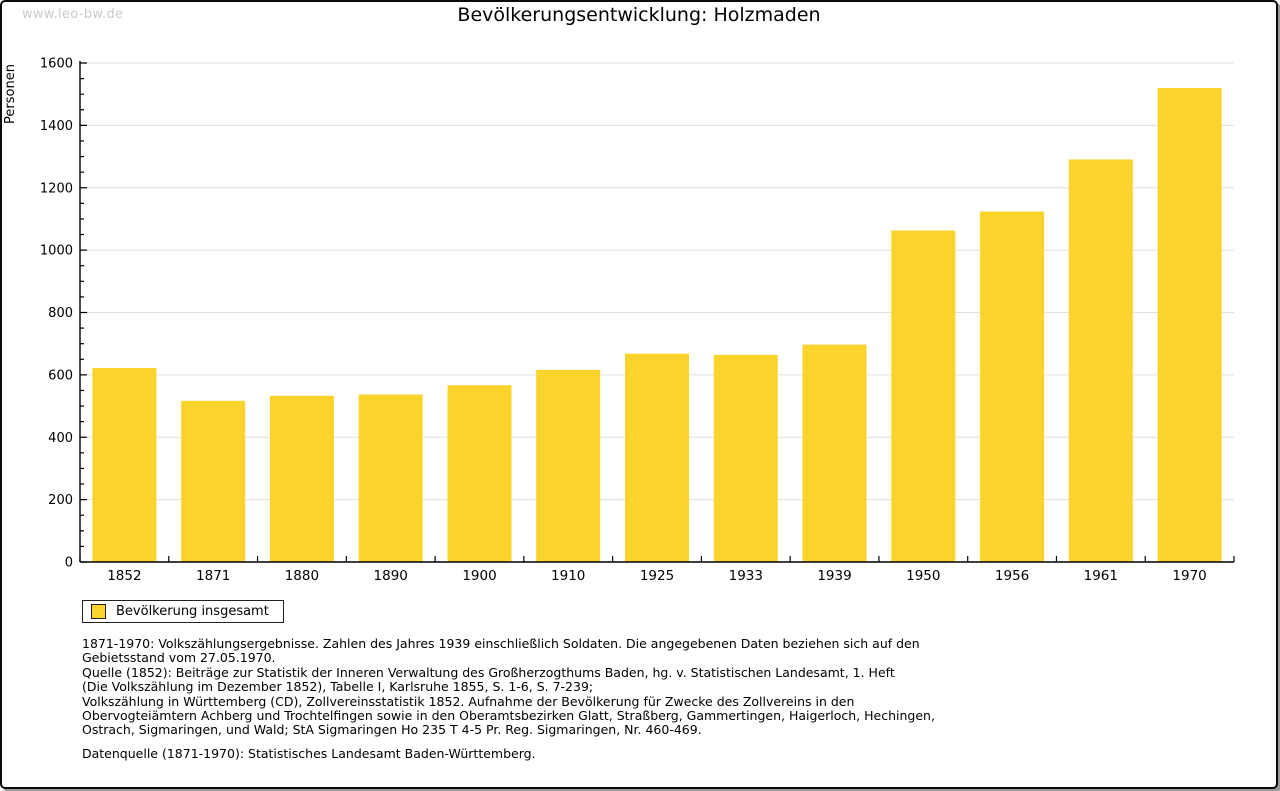 The height and width of the screenshot is (791, 1280). Describe the element at coordinates (60, 375) in the screenshot. I see `y-tick-label: 600` at that location.